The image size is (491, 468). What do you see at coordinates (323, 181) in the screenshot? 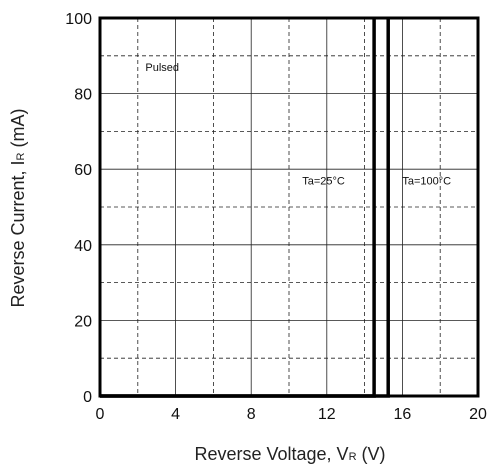
I see `annotation-label: Ta=25°C` at bounding box center [323, 181].